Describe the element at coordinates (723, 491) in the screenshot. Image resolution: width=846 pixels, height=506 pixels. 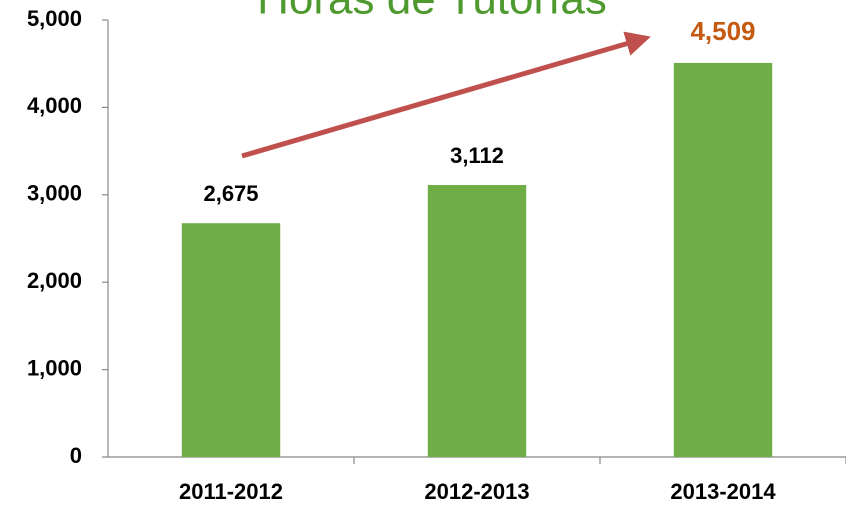
I see `x-tick-label: 2013-2014` at that location.